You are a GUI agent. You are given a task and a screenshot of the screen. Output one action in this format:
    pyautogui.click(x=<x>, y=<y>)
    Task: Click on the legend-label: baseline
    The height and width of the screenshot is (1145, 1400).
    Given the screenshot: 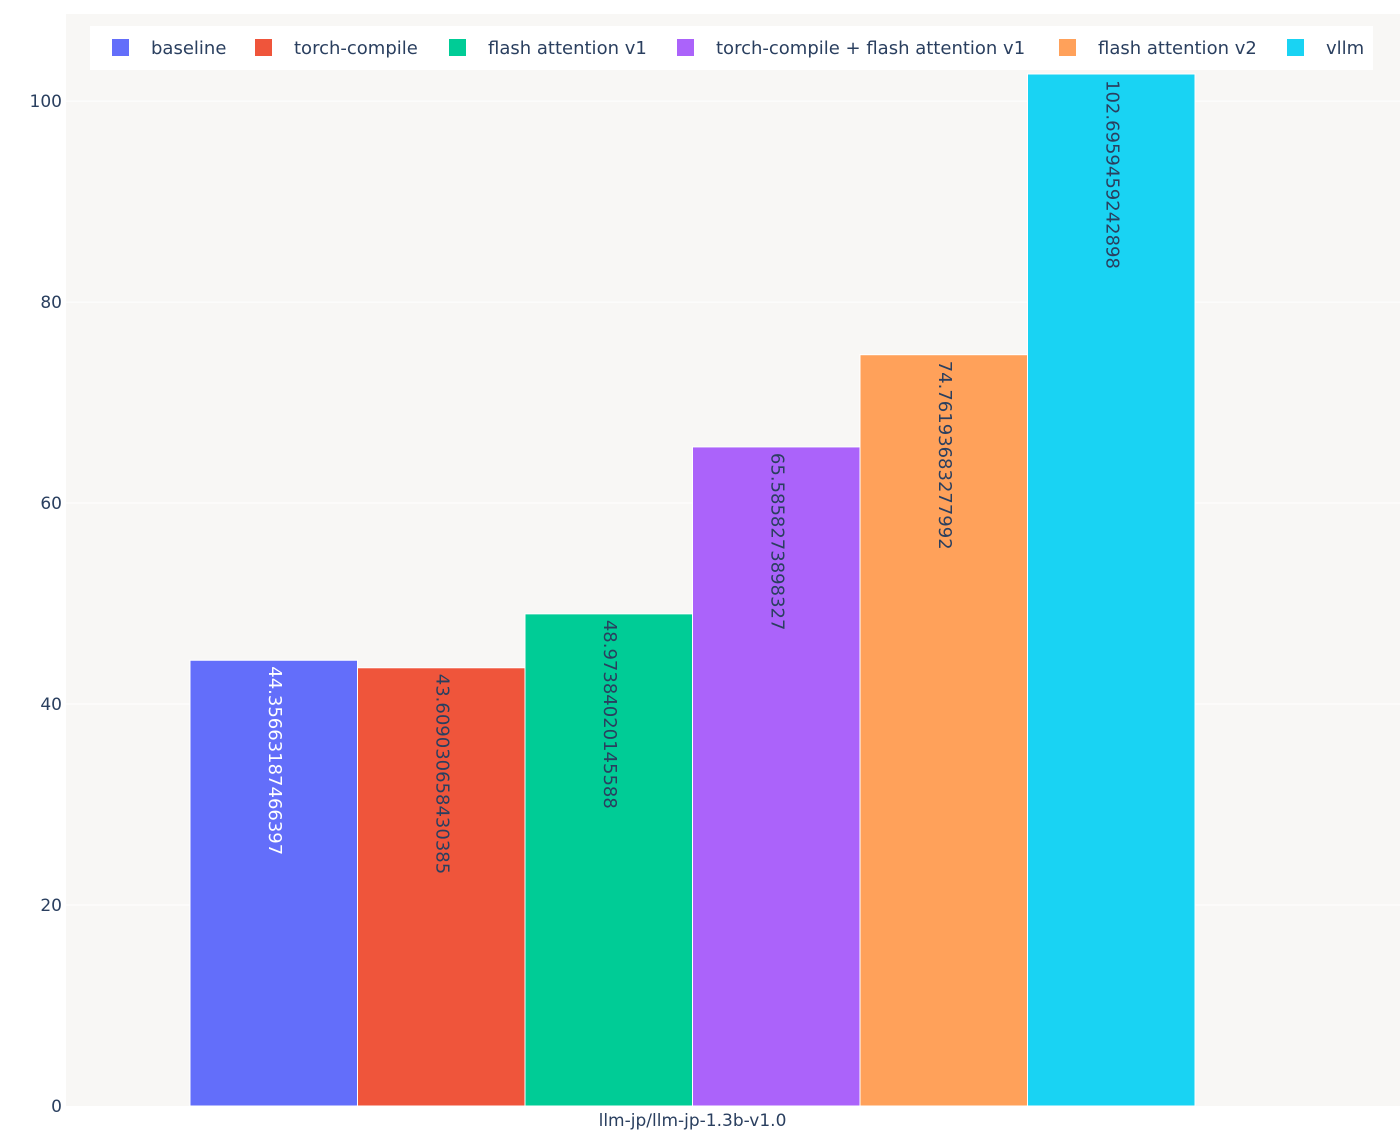 What is the action you would take?
    pyautogui.click(x=188, y=48)
    